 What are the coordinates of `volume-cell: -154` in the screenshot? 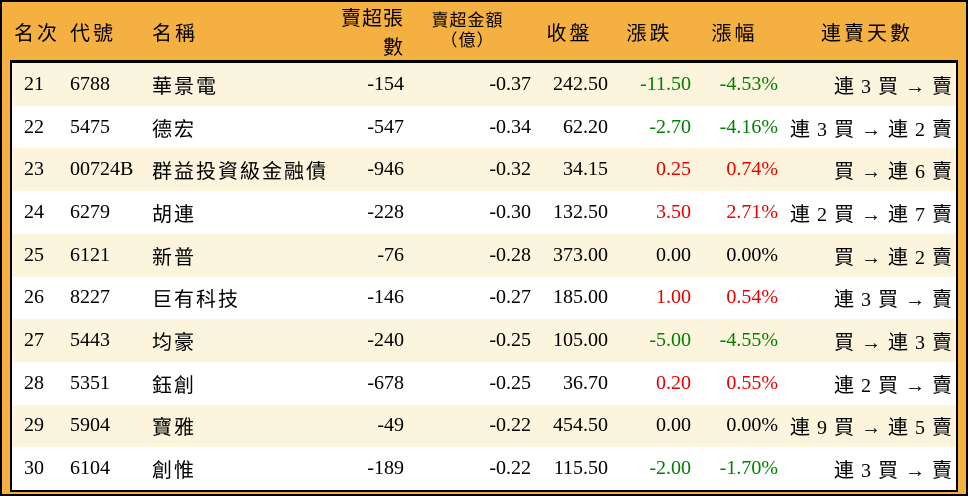 It's located at (385, 83).